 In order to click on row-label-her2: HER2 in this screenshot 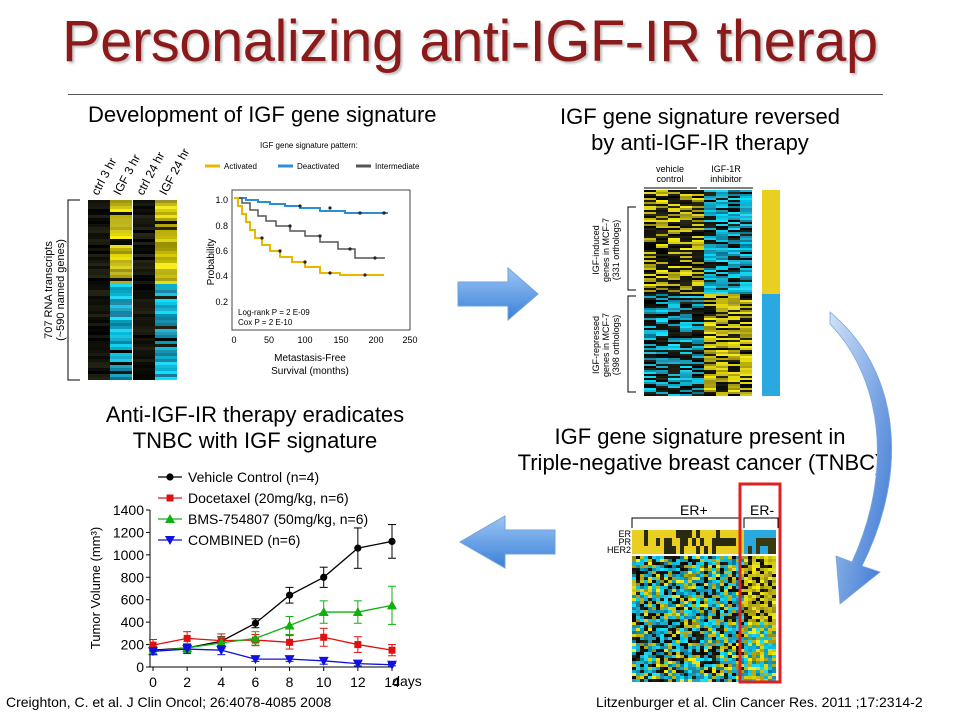, I will do `click(619, 550)`.